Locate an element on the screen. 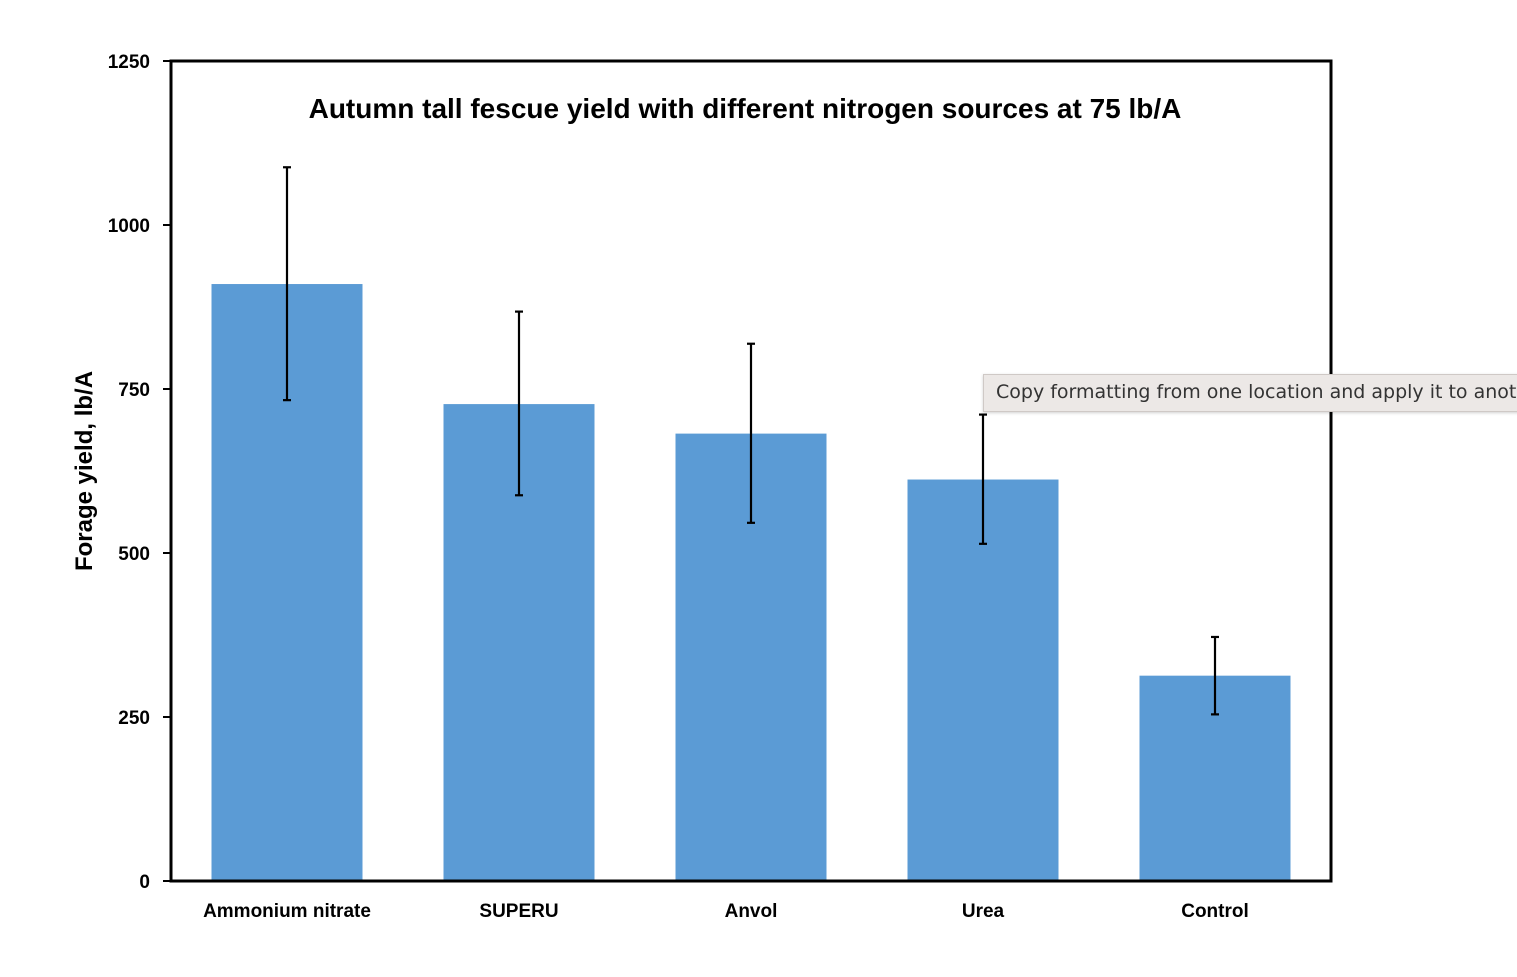  x-tick-label: Anvol is located at coordinates (751, 911).